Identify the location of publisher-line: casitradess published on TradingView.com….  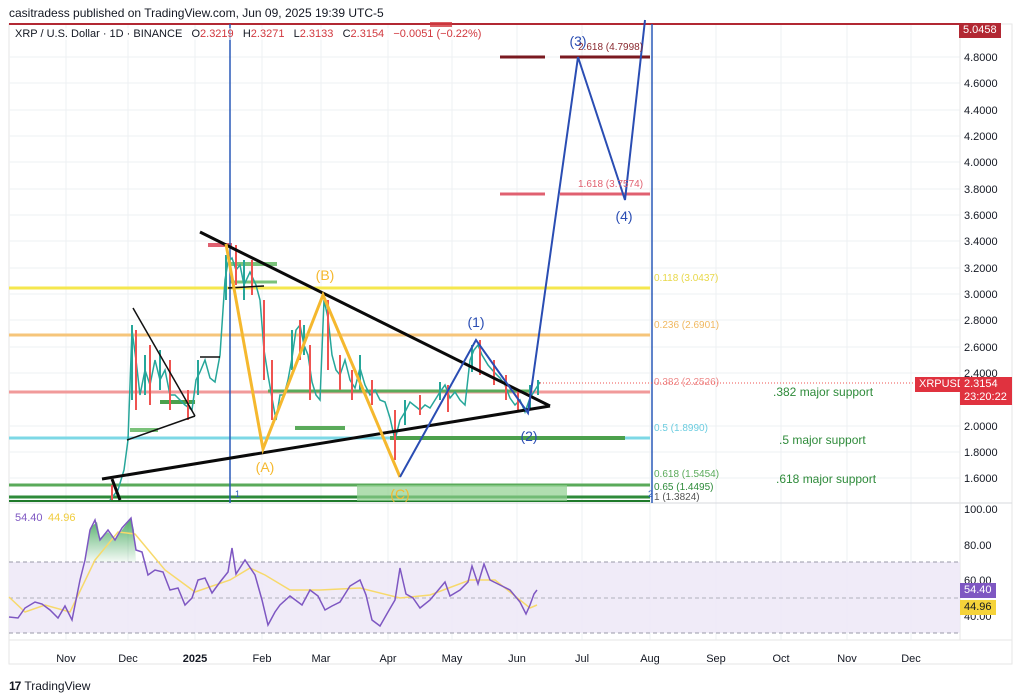
(196, 13).